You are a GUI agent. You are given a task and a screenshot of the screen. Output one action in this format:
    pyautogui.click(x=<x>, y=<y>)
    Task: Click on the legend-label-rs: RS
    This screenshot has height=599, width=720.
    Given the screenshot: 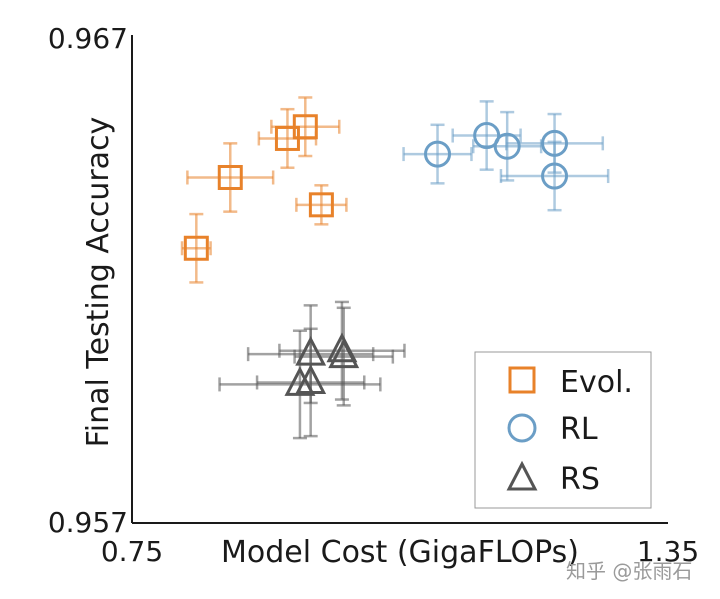 What is the action you would take?
    pyautogui.click(x=580, y=479)
    